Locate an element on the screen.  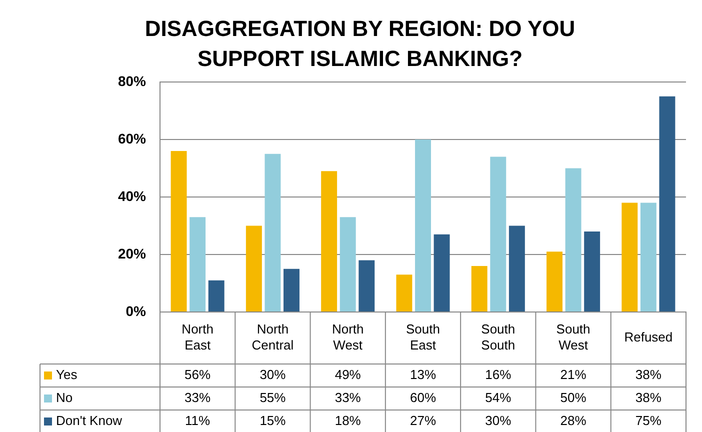
y-tick-label: 60% is located at coordinates (132, 138).